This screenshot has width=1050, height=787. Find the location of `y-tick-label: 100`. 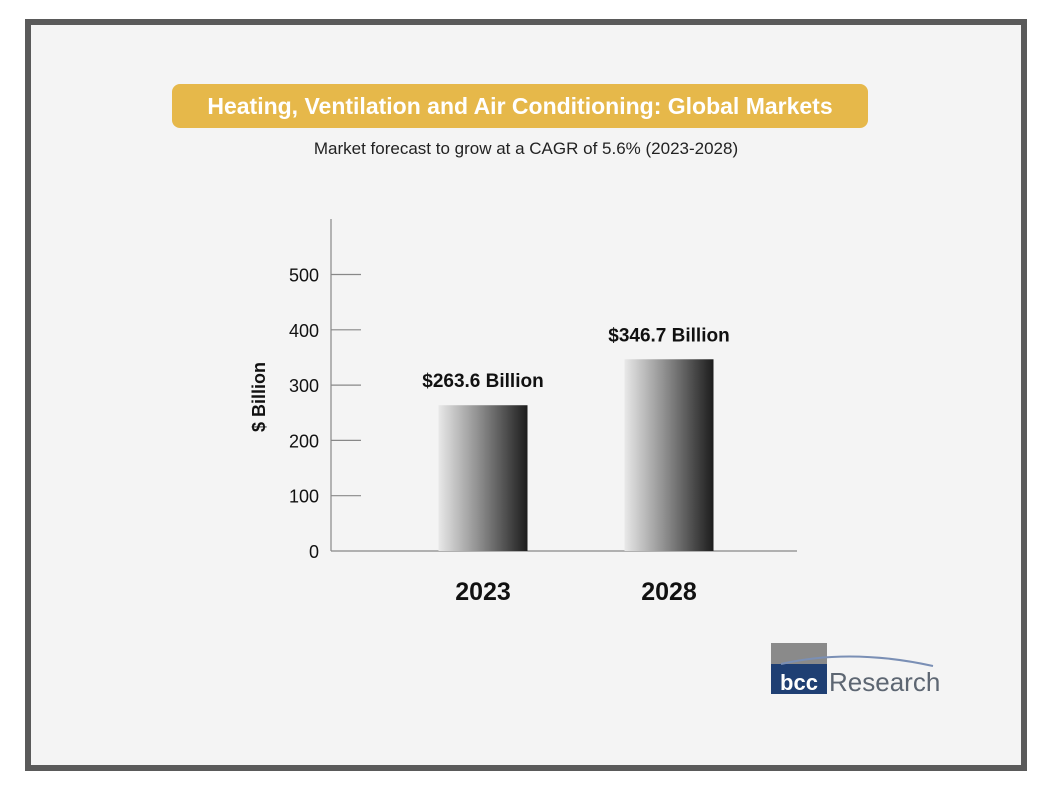

y-tick-label: 100 is located at coordinates (304, 497).